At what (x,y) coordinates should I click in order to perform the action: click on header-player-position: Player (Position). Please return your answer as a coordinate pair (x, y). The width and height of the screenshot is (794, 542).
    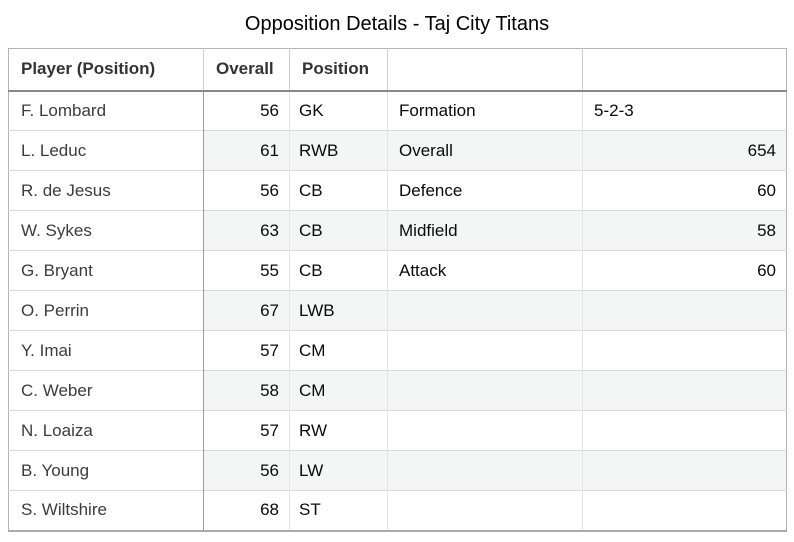
    Looking at the image, I should click on (106, 70).